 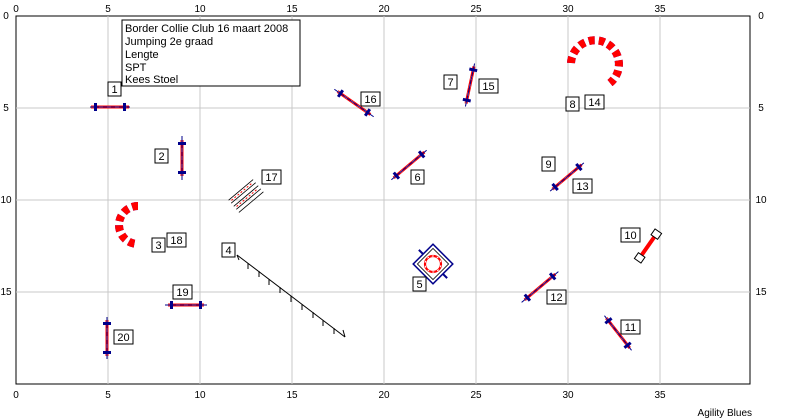 I want to click on number-label-1: 1, so click(x=114, y=89).